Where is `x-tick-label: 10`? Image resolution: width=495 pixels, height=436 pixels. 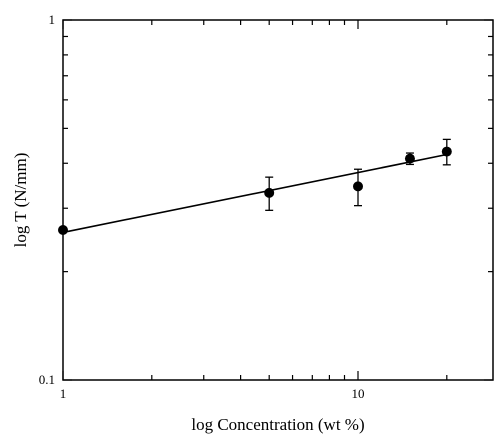 x-tick-label: 10 is located at coordinates (358, 393).